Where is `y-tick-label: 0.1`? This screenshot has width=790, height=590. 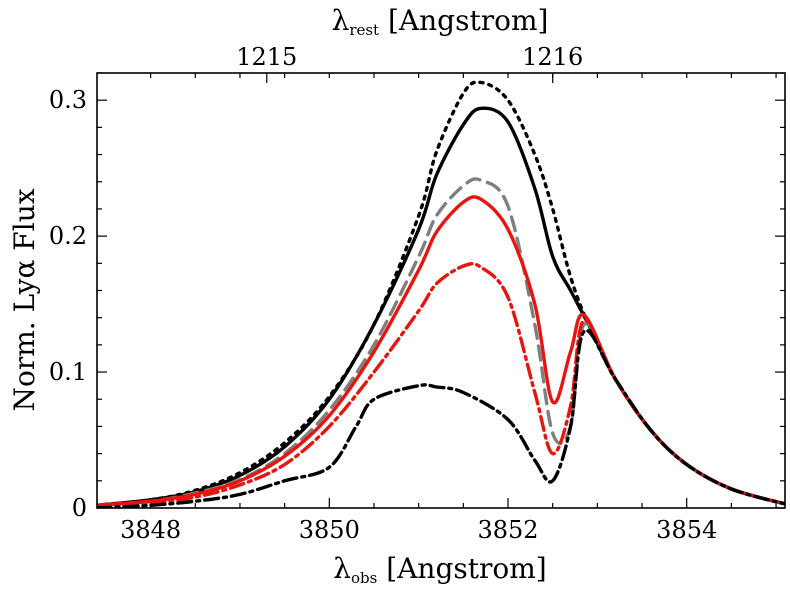
y-tick-label: 0.1 is located at coordinates (68, 372).